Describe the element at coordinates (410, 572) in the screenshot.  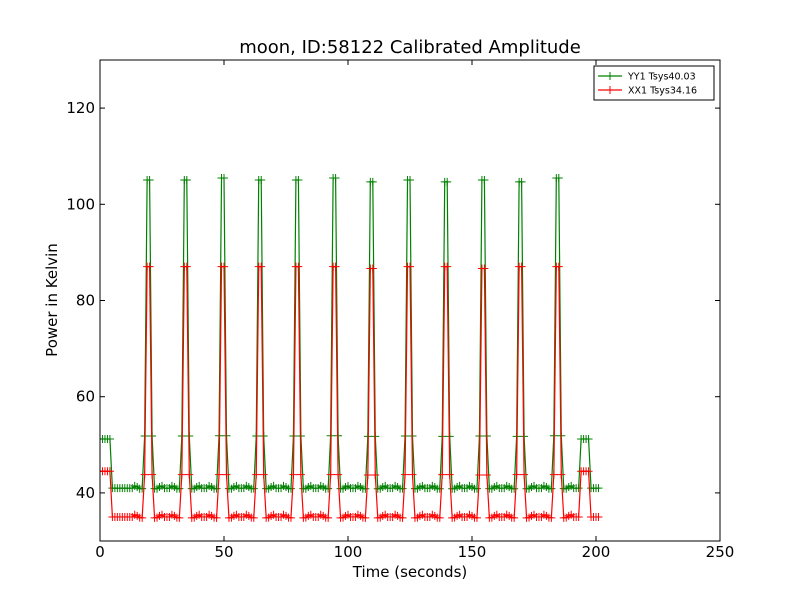
I see `x-axis-label: Time (seconds)` at that location.